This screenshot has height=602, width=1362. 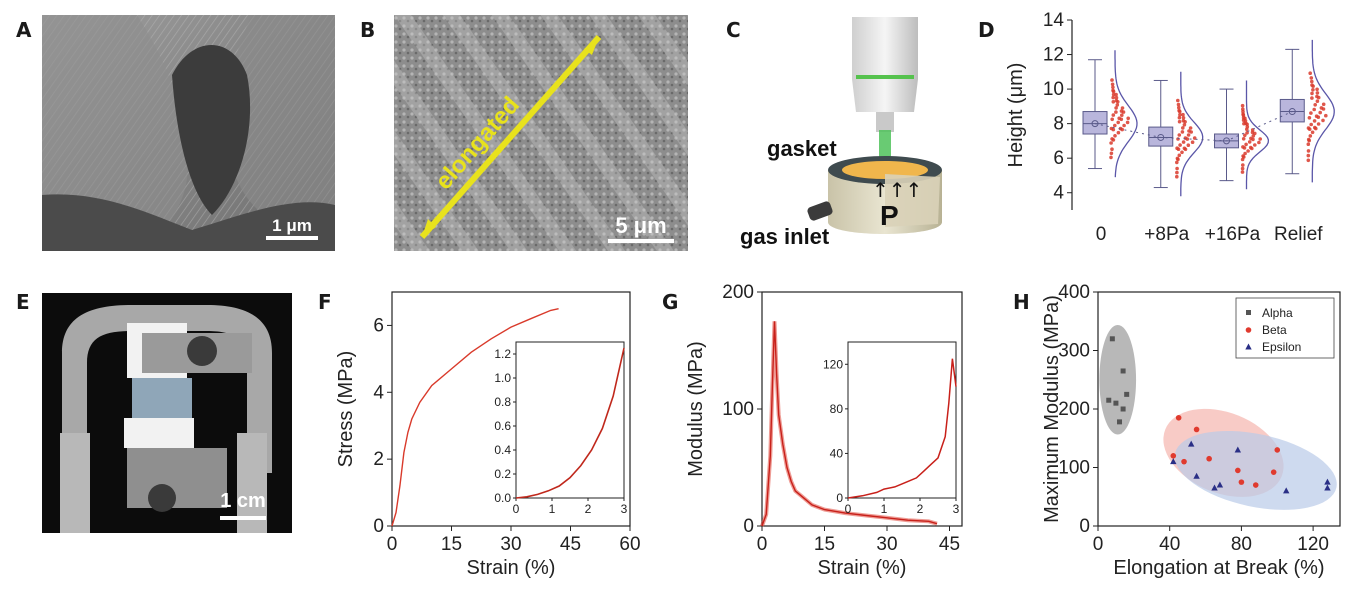 What do you see at coordinates (1298, 234) in the screenshot?
I see `chart-d-x-tick-label: Relief` at bounding box center [1298, 234].